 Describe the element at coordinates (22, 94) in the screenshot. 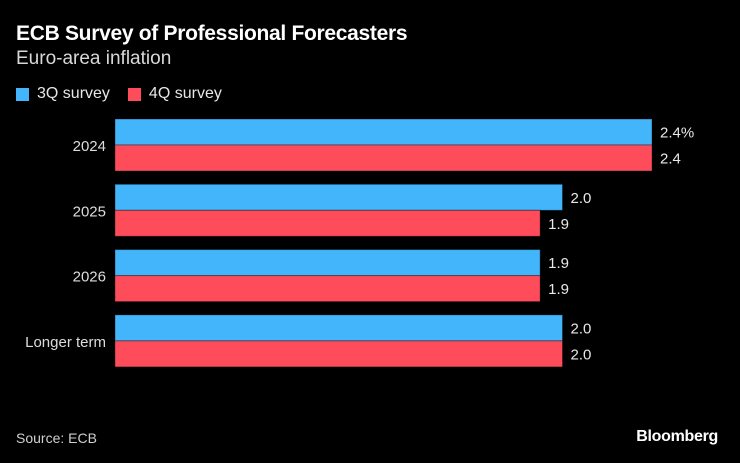

I see `legend-swatch-3q` at that location.